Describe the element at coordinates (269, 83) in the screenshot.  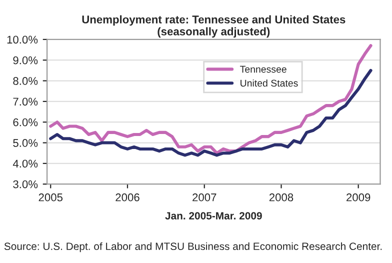
I see `legend-label: United States` at that location.